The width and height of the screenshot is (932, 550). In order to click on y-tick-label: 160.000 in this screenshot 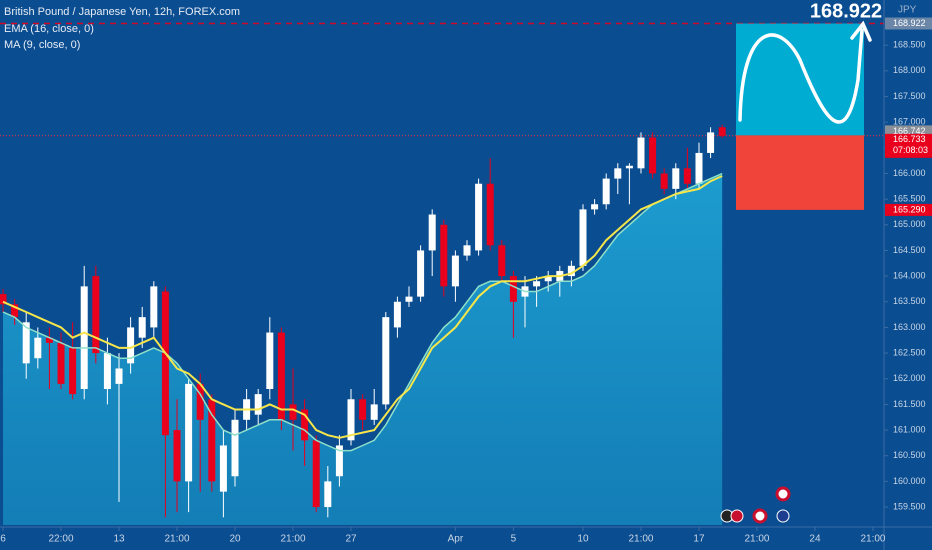, I will do `click(909, 481)`.